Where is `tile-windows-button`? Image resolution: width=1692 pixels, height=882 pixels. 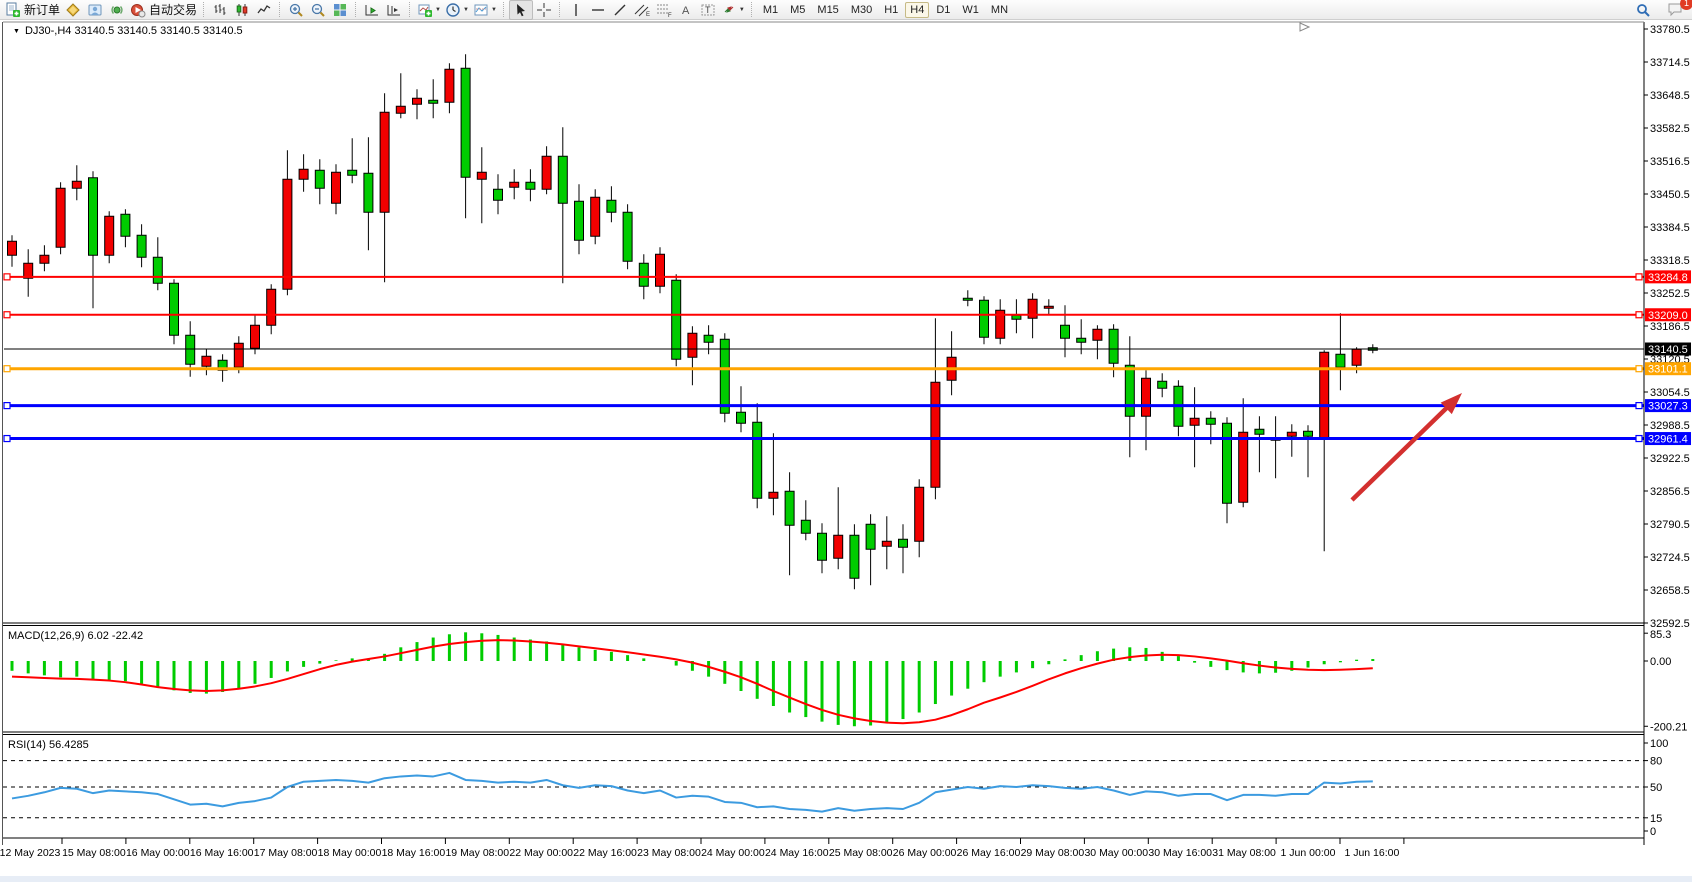
tile-windows-button is located at coordinates (340, 10).